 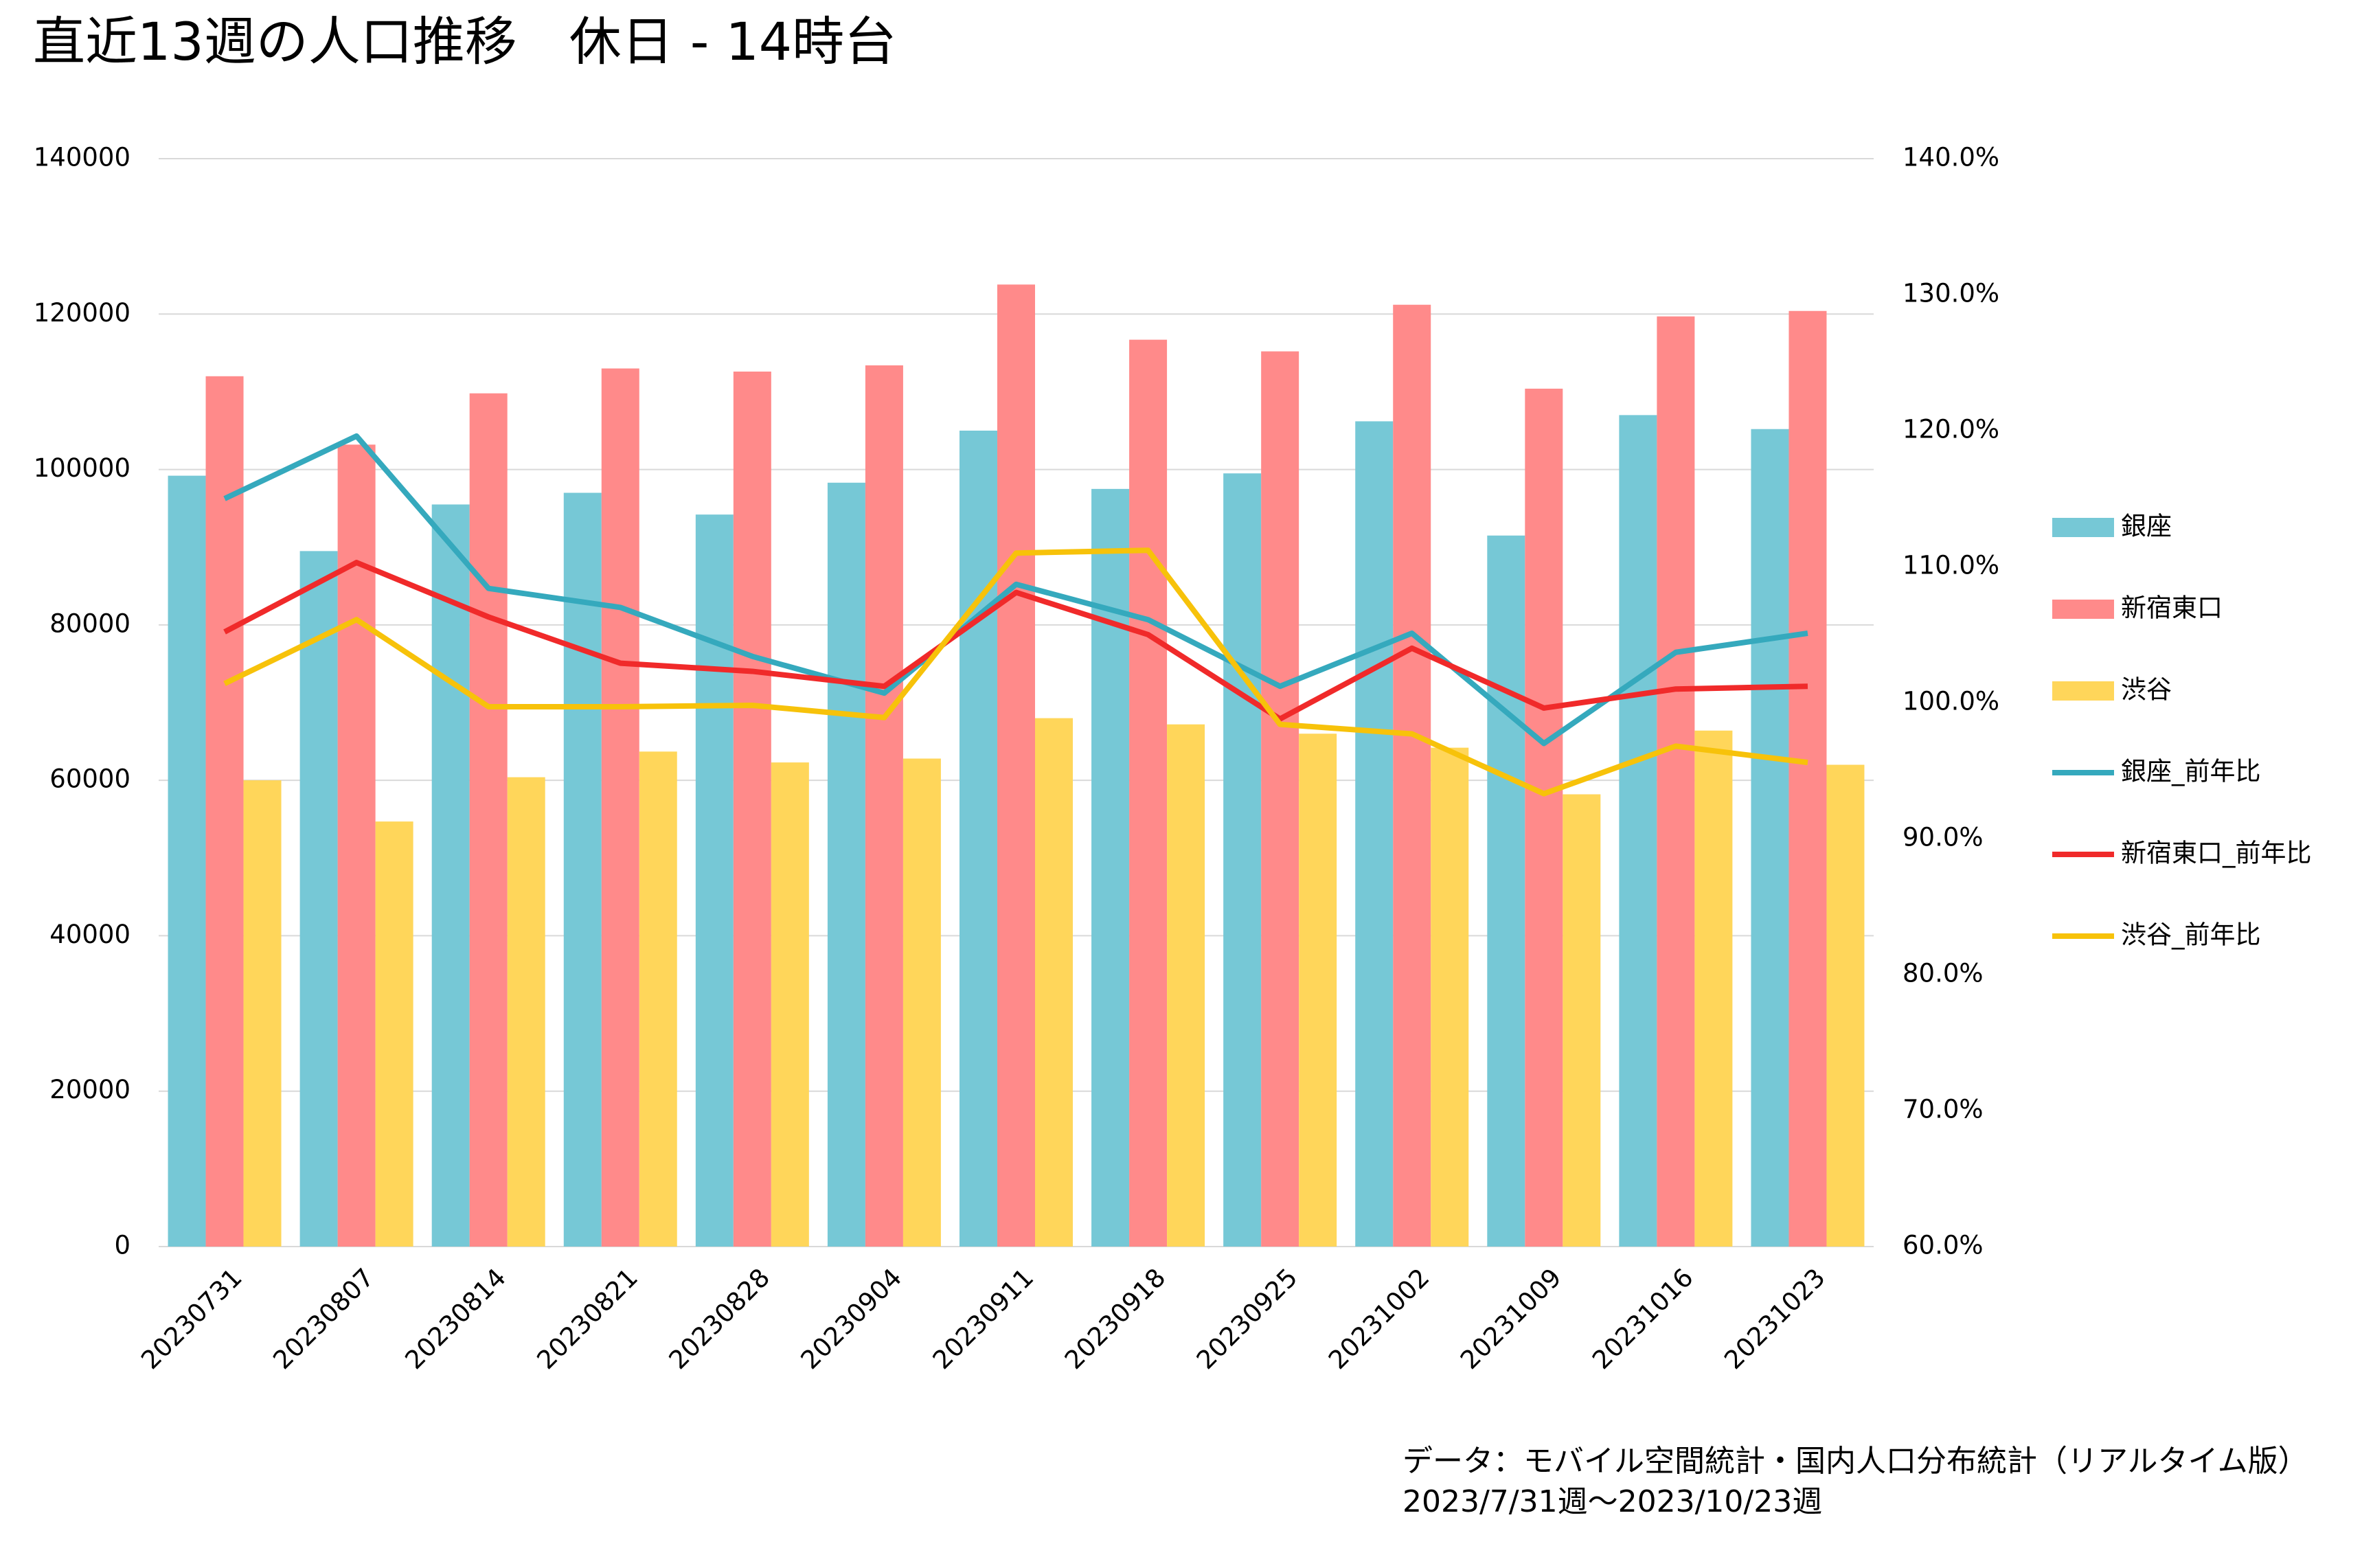 I want to click on y2-tick-label: 100.0%, so click(x=1951, y=701).